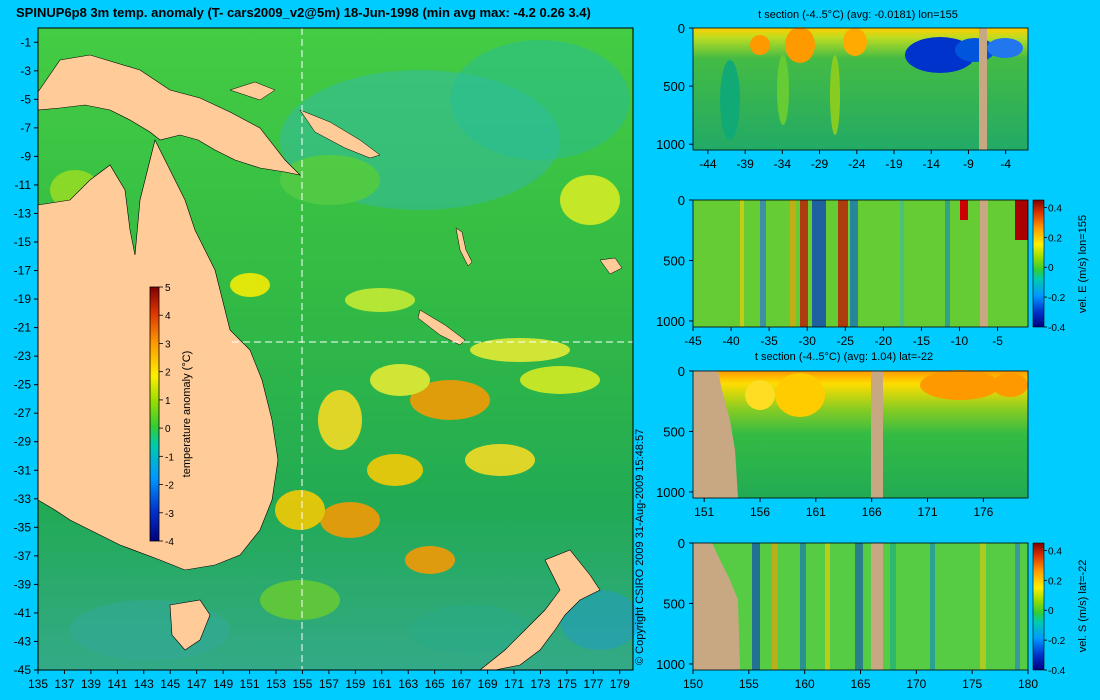 The width and height of the screenshot is (1100, 700). I want to click on section-xtick-label: 170, so click(916, 684).